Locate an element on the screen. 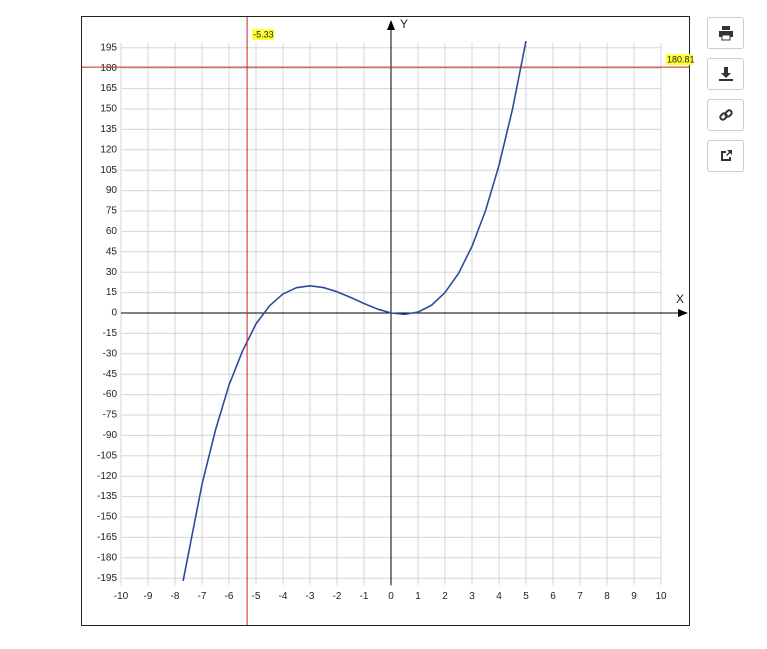 Image resolution: width=767 pixels, height=649 pixels. x-tick-label: -1 is located at coordinates (364, 596).